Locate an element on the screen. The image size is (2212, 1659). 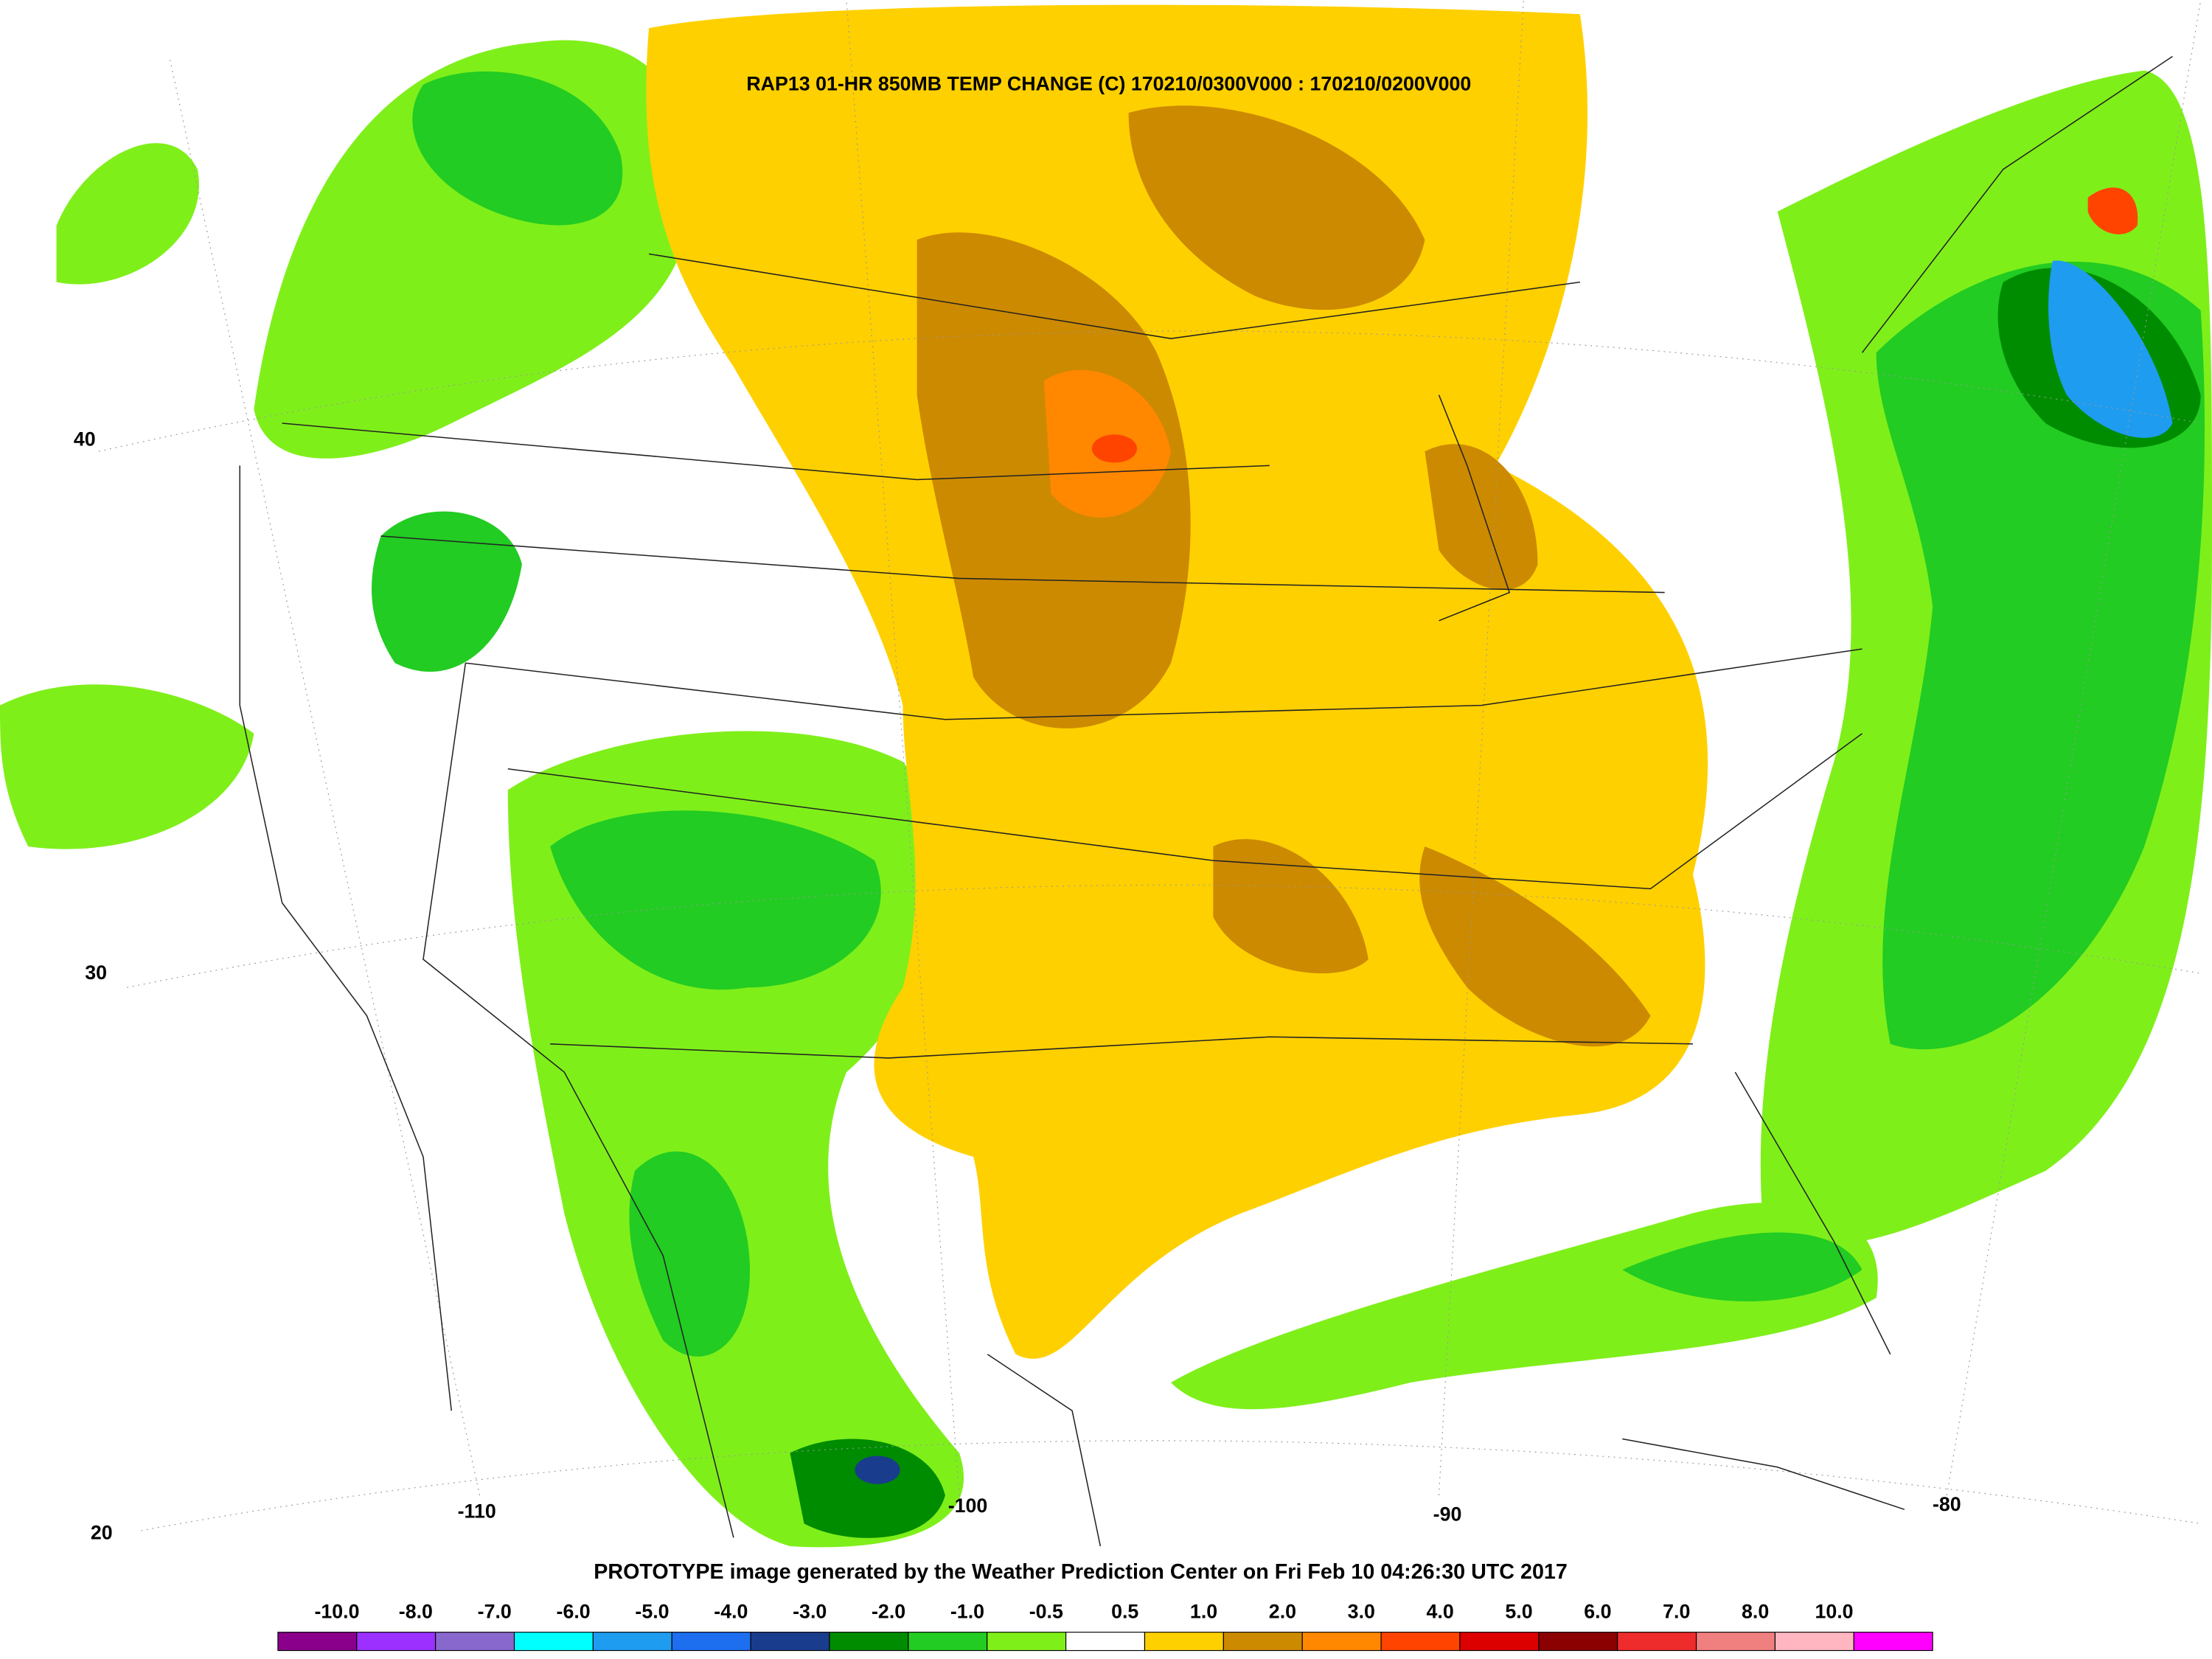
longitude-label: -80 is located at coordinates (1947, 1504).